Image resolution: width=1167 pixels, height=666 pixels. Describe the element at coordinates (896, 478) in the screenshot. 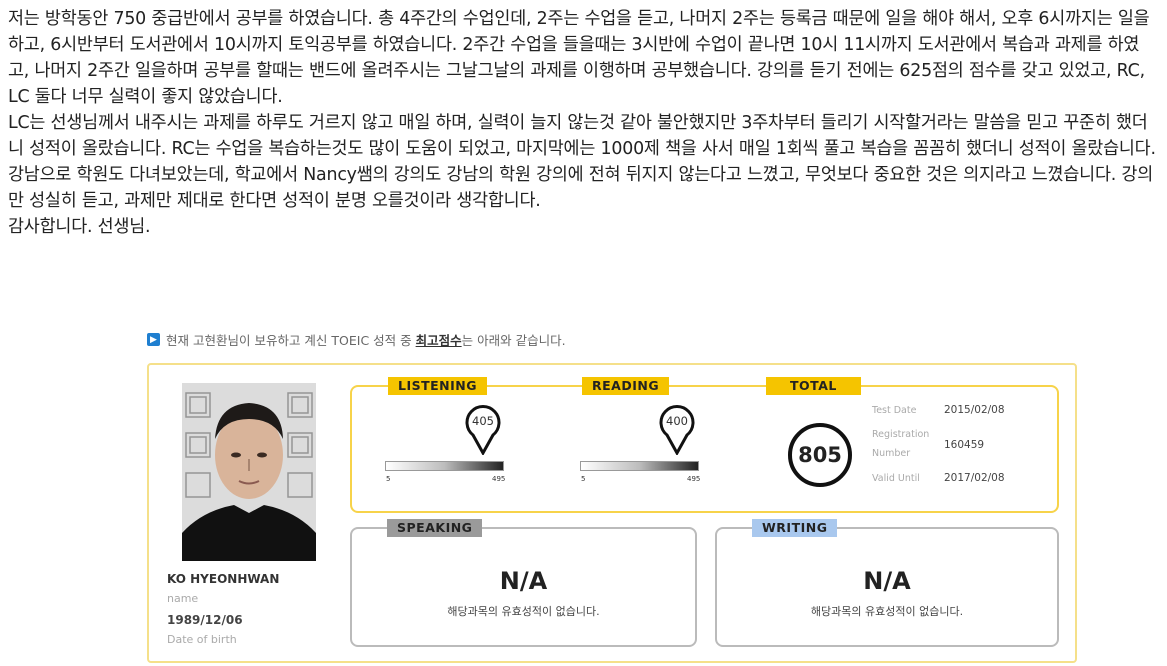

I see `valid-until-label: Valid Until` at that location.